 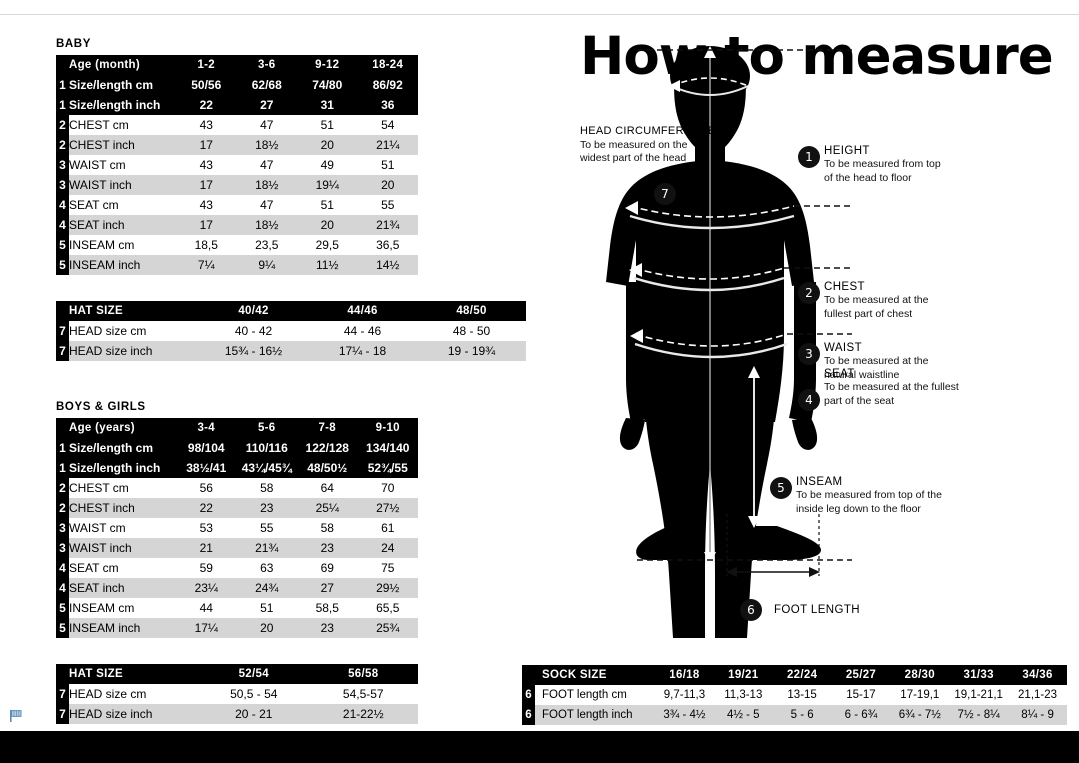 I want to click on table-cell: 23,5, so click(x=266, y=245).